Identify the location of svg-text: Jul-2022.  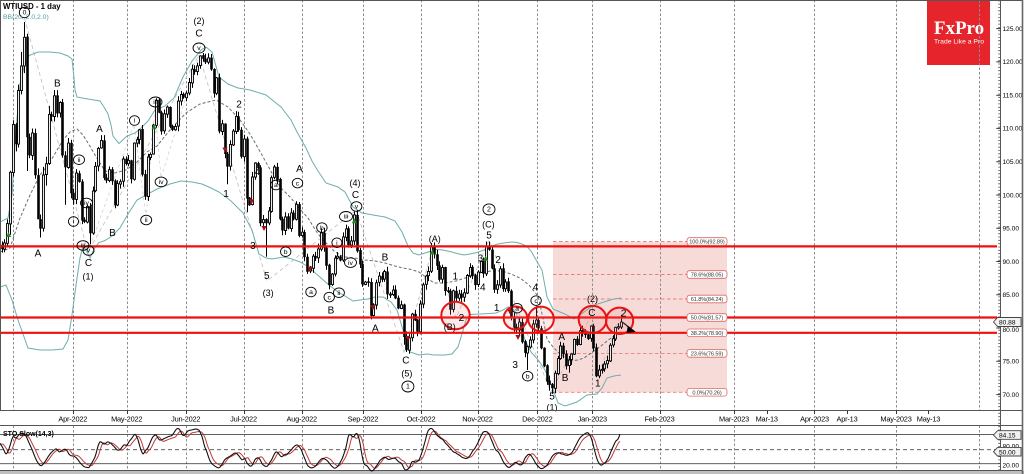
(243, 419).